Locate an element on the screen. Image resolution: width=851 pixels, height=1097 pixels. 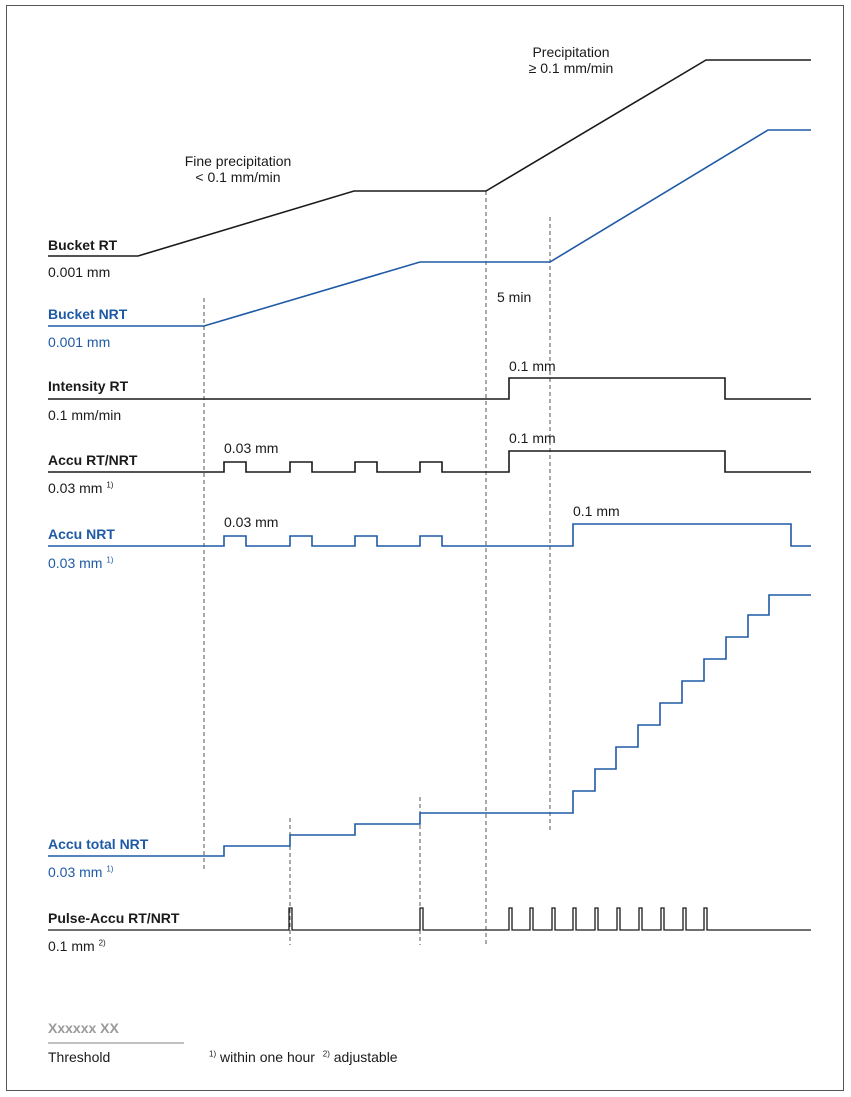
signal-resolution-accu-total-nrt: 0.03 mm 1) is located at coordinates (80, 872).